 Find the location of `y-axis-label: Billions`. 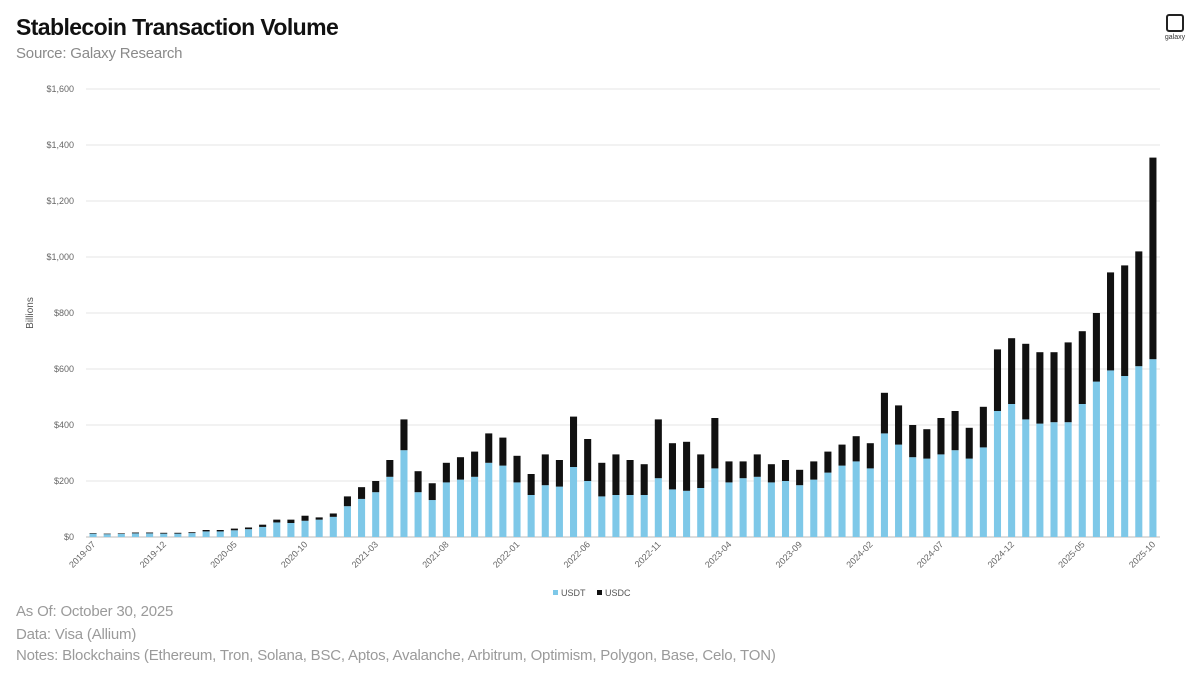

y-axis-label: Billions is located at coordinates (30, 313).